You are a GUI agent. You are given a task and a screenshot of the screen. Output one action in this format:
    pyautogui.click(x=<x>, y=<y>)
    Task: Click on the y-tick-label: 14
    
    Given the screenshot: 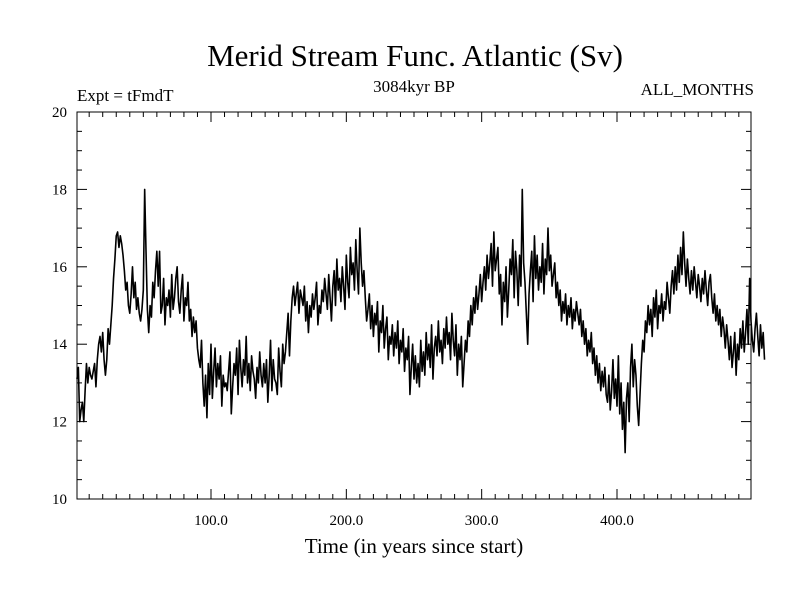 What is the action you would take?
    pyautogui.click(x=60, y=345)
    